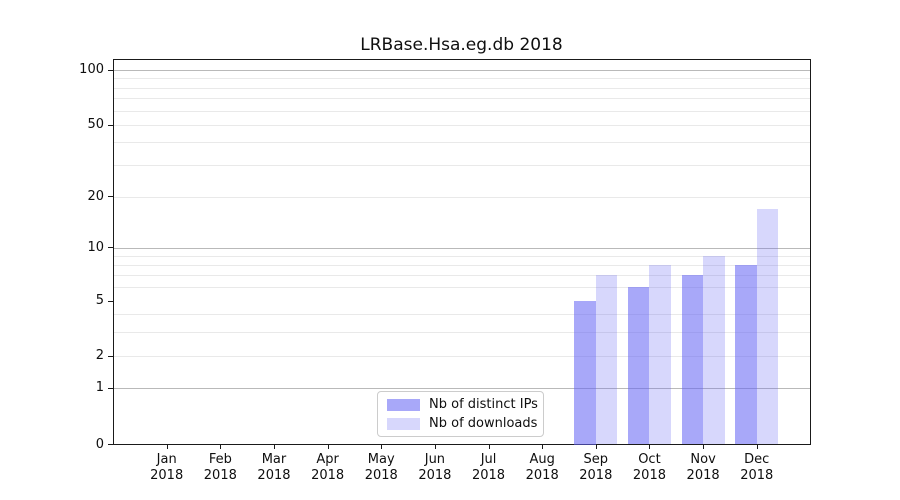 The image size is (900, 500). I want to click on legend-row-distinct-ips: Nb of distinct IPs, so click(462, 404).